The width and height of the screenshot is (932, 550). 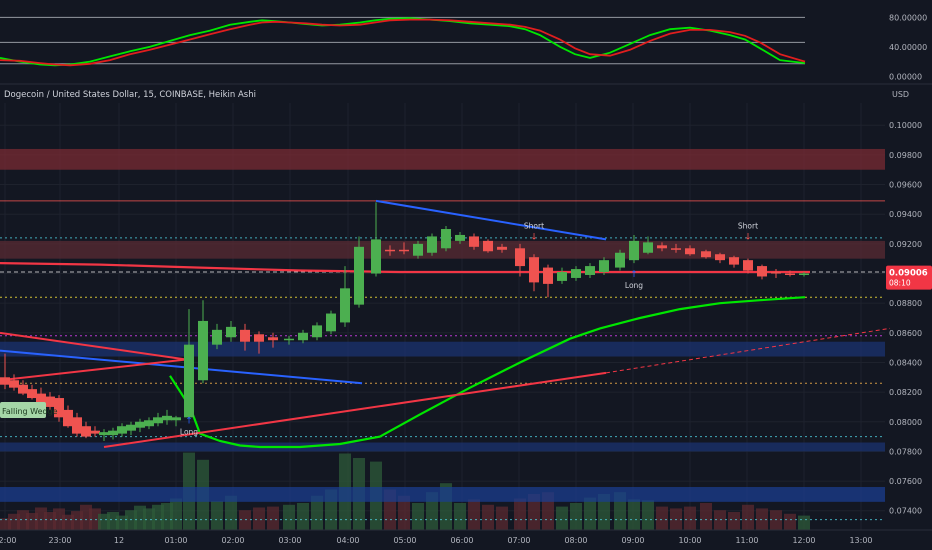 I want to click on stochastic-panel: 0.00000 40.00000 80.00000, so click(x=463, y=47).